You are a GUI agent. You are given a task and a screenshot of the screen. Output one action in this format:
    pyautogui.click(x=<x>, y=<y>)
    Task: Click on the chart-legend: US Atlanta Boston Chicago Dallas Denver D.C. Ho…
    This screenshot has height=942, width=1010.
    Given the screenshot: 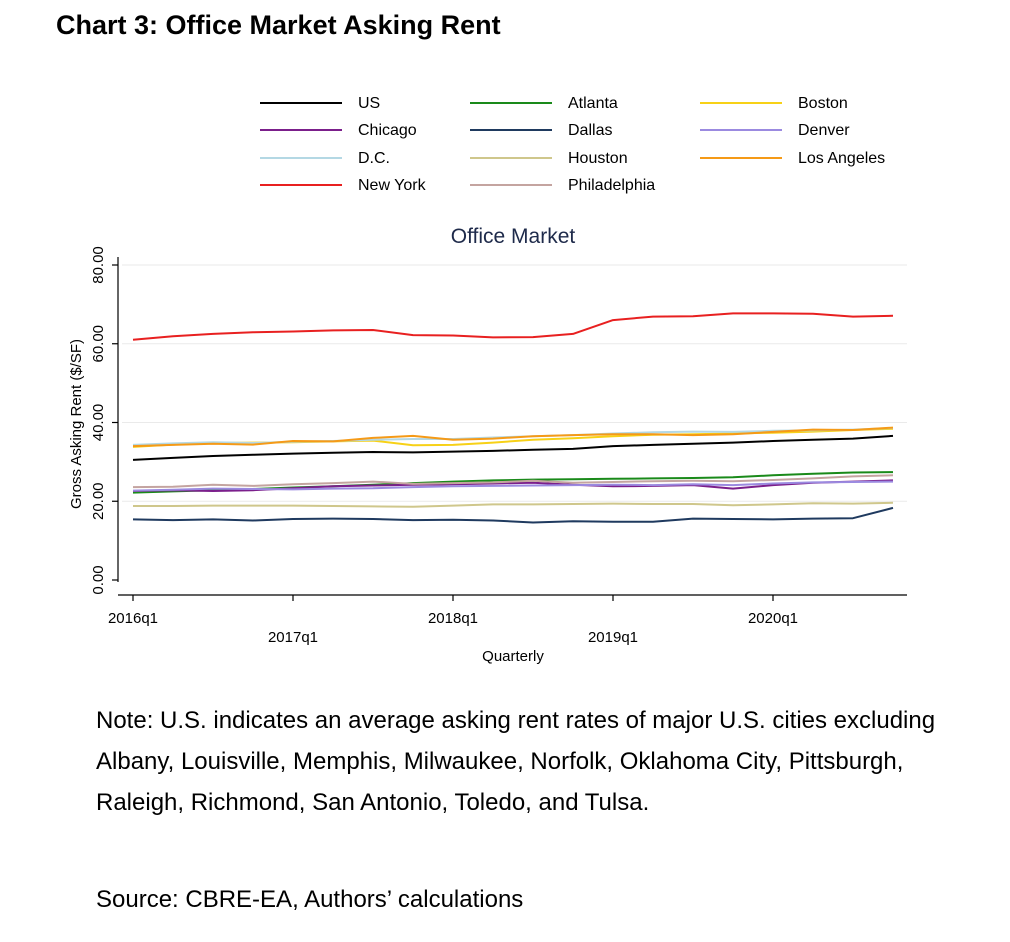 What is the action you would take?
    pyautogui.click(x=572, y=144)
    